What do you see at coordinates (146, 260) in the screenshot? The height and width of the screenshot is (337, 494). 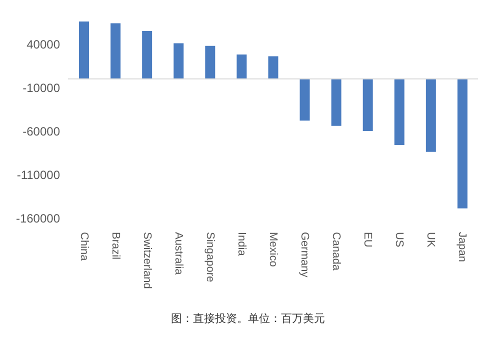 I see `x-tick-label: Switzerland` at bounding box center [146, 260].